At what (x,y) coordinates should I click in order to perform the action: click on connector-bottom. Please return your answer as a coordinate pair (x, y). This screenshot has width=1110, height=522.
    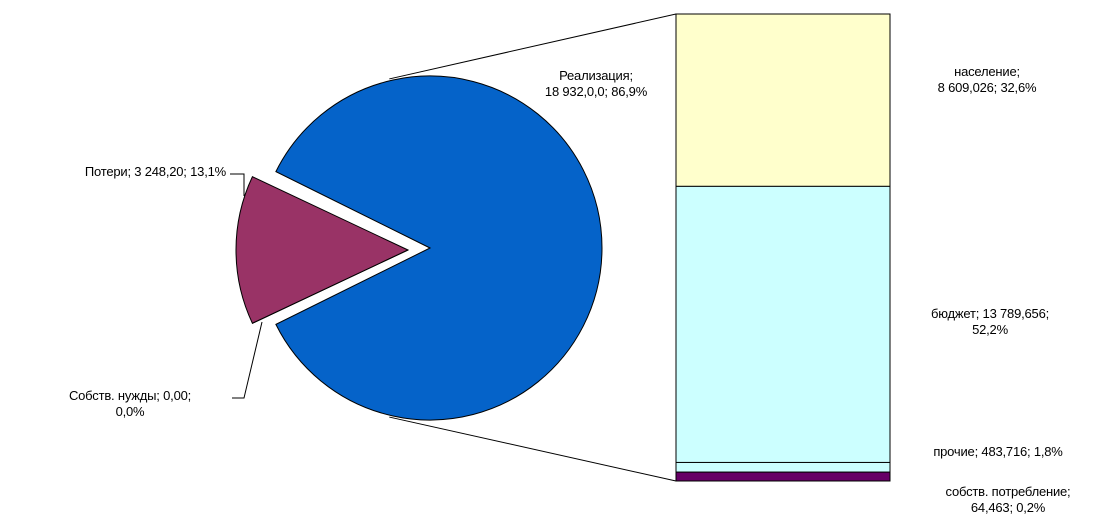
    Looking at the image, I should click on (533, 449).